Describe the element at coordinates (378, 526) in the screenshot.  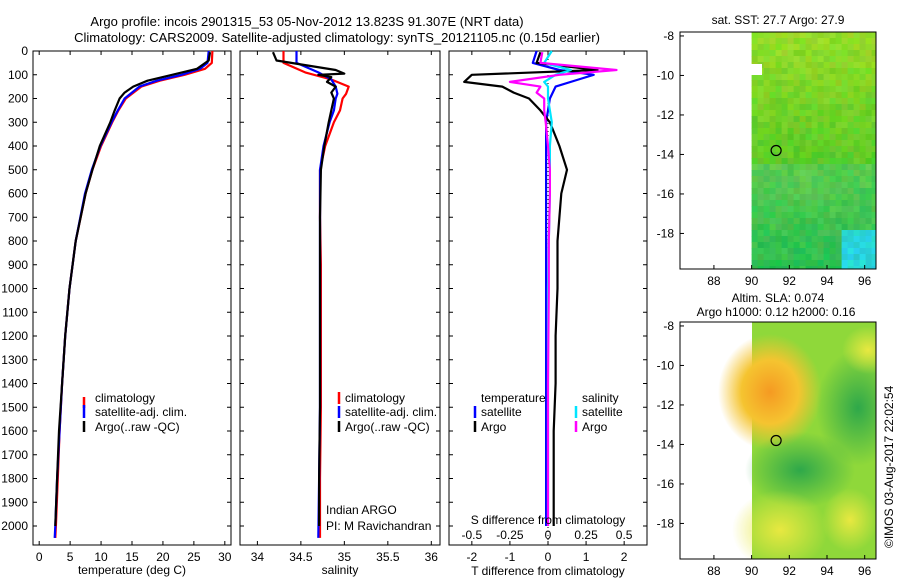
I see `pi-annotation: PI: M Ravichandran` at that location.